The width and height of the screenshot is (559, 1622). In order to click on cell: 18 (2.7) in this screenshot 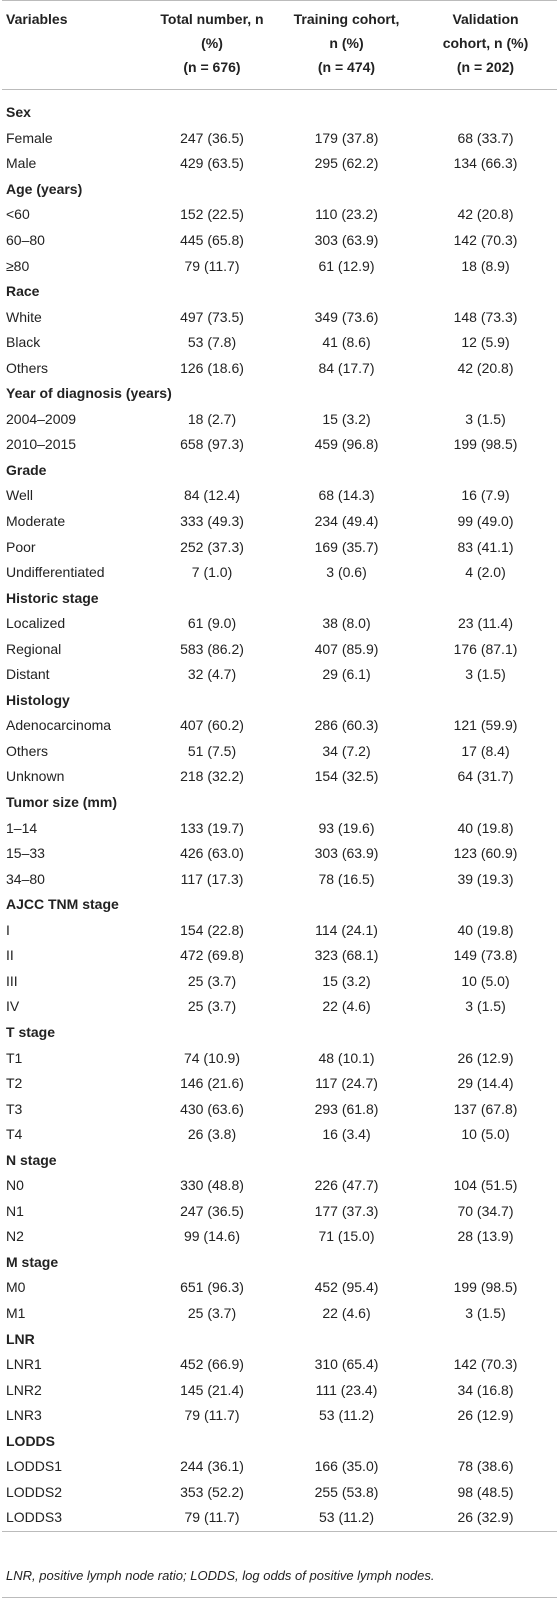, I will do `click(212, 418)`.